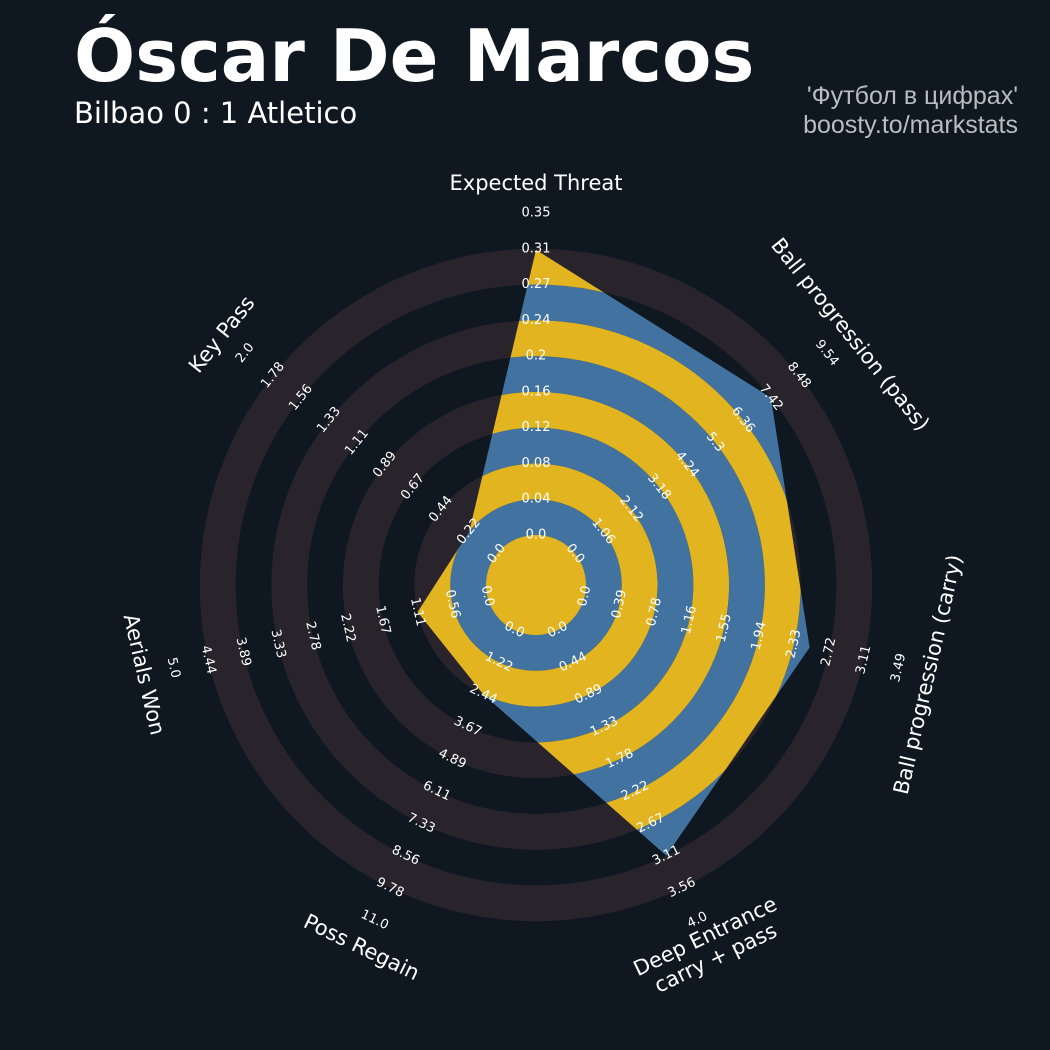 The height and width of the screenshot is (1050, 1050). Describe the element at coordinates (536, 427) in the screenshot. I see `tick-label: 0.12` at that location.